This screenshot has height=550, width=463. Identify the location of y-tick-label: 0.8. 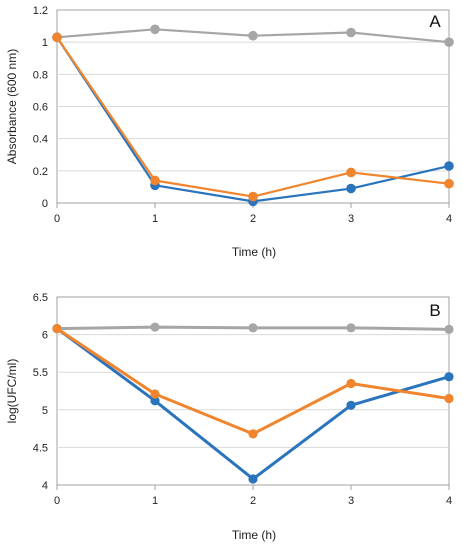
(40, 75).